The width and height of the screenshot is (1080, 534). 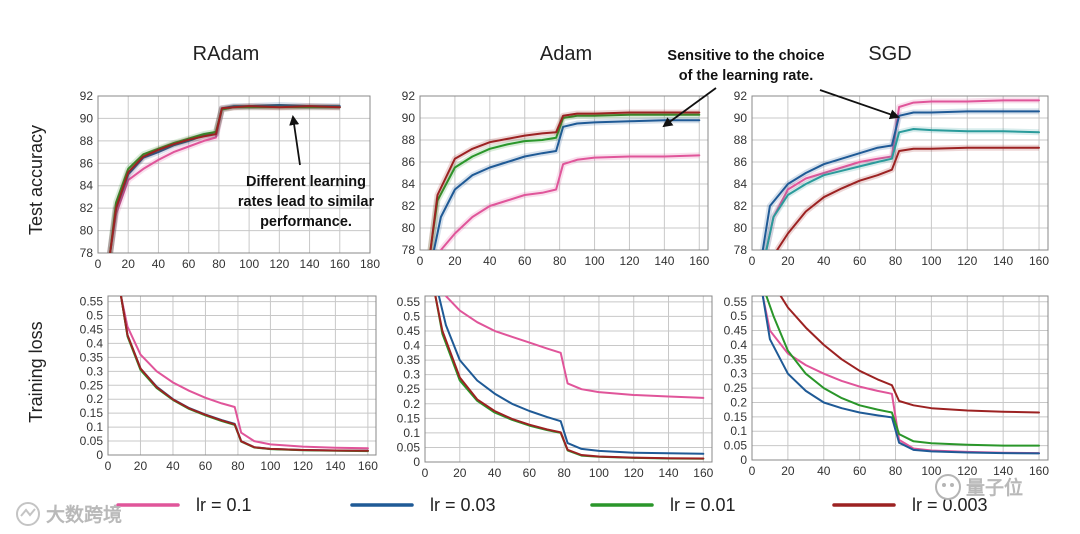 I want to click on y-tick-label: 0.2, so click(x=738, y=402).